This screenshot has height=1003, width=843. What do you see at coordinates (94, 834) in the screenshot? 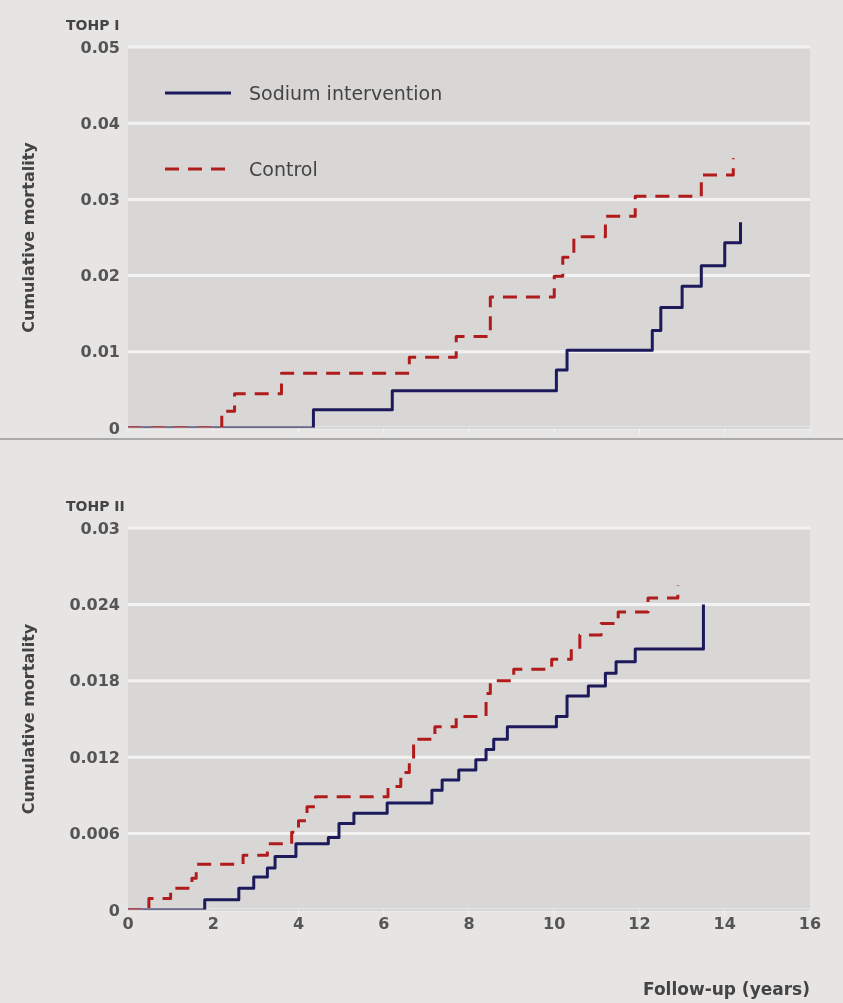
I see `y-tick-label: 0.006` at bounding box center [94, 834].